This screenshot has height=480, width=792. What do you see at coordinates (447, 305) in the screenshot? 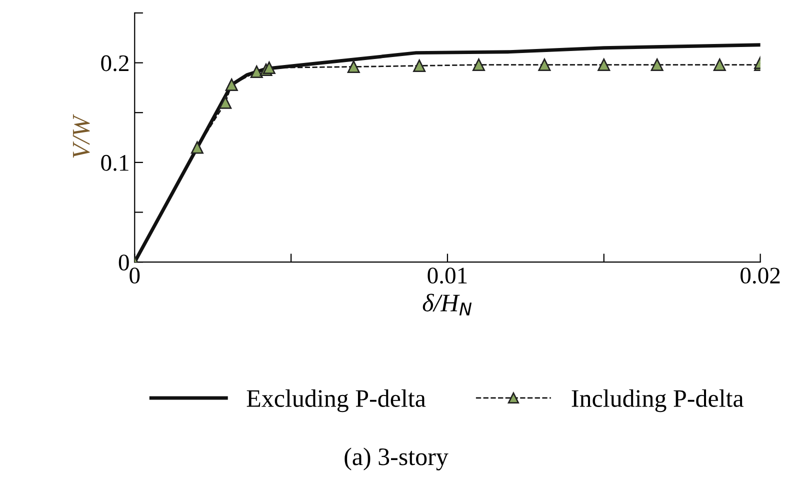
I see `x-axis-title: δ/H$_{N}$` at bounding box center [447, 305].